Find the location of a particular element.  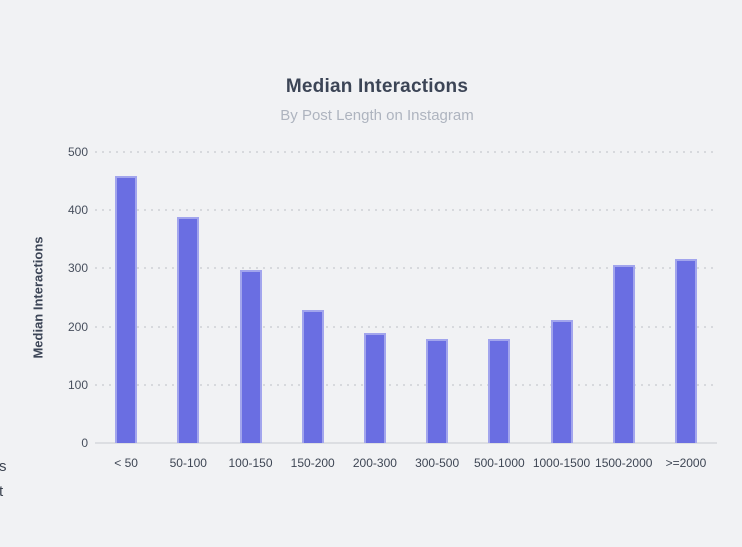

bar-slot: < 50 is located at coordinates (126, 311).